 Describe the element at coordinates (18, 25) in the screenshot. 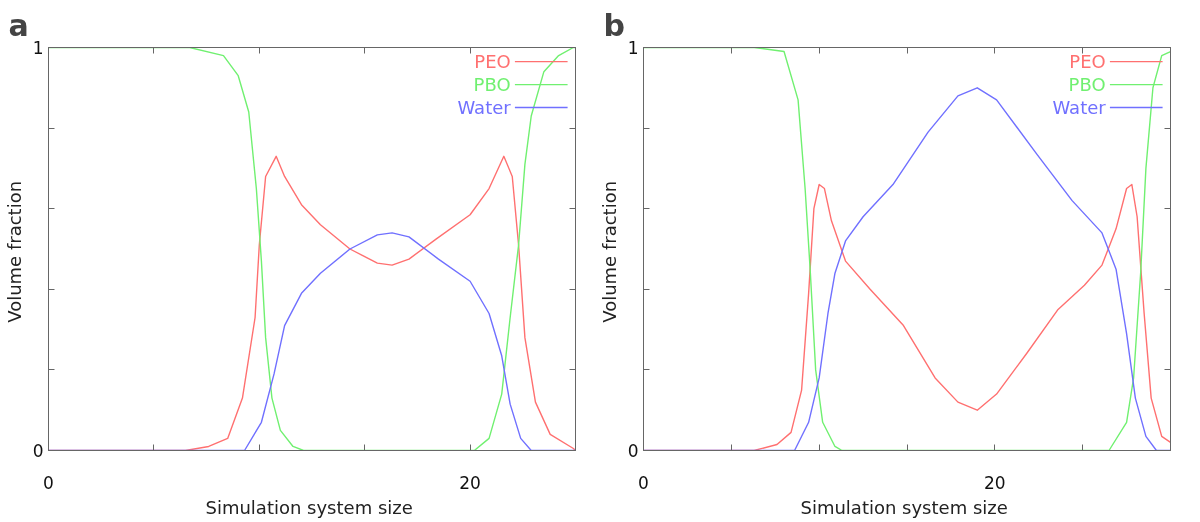

I see `chart-title: a` at that location.